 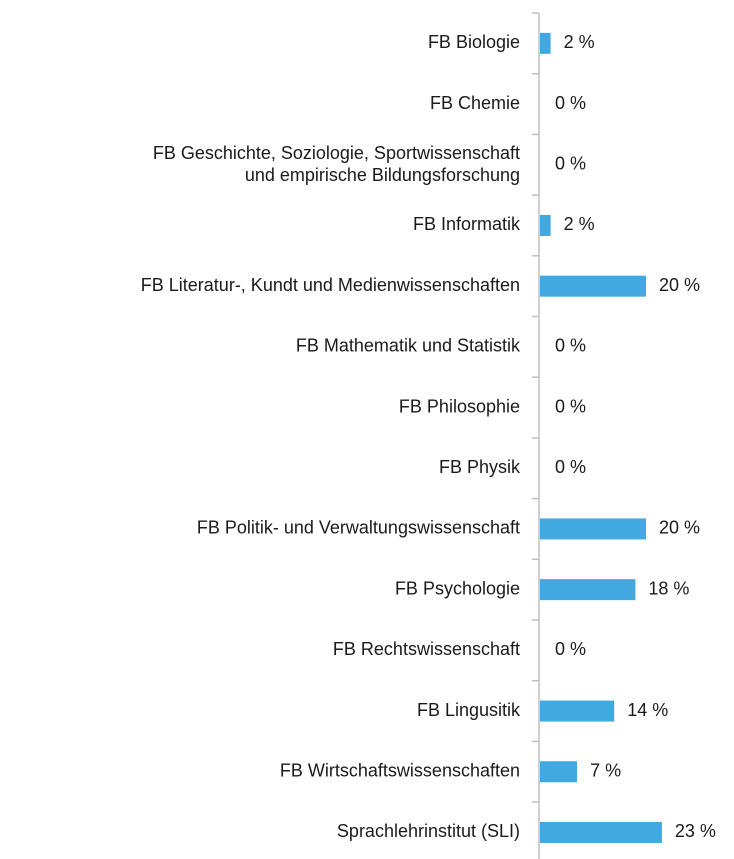 What do you see at coordinates (358, 528) in the screenshot?
I see `category-label: FB Politik- und Verwaltungswissenschaft` at bounding box center [358, 528].